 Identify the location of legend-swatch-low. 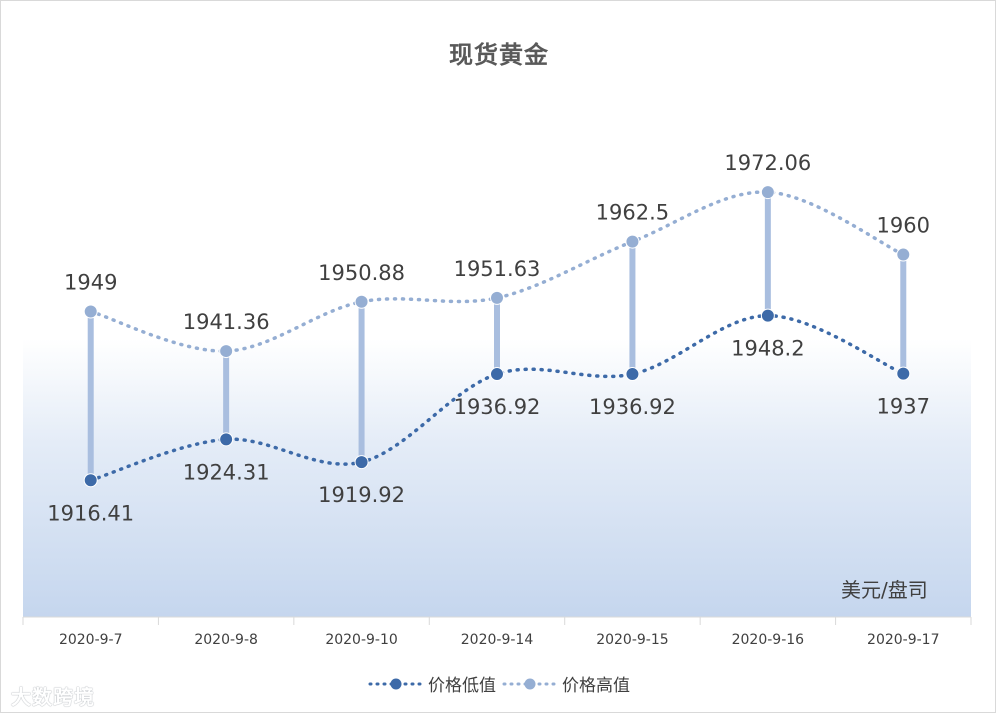
(396, 683).